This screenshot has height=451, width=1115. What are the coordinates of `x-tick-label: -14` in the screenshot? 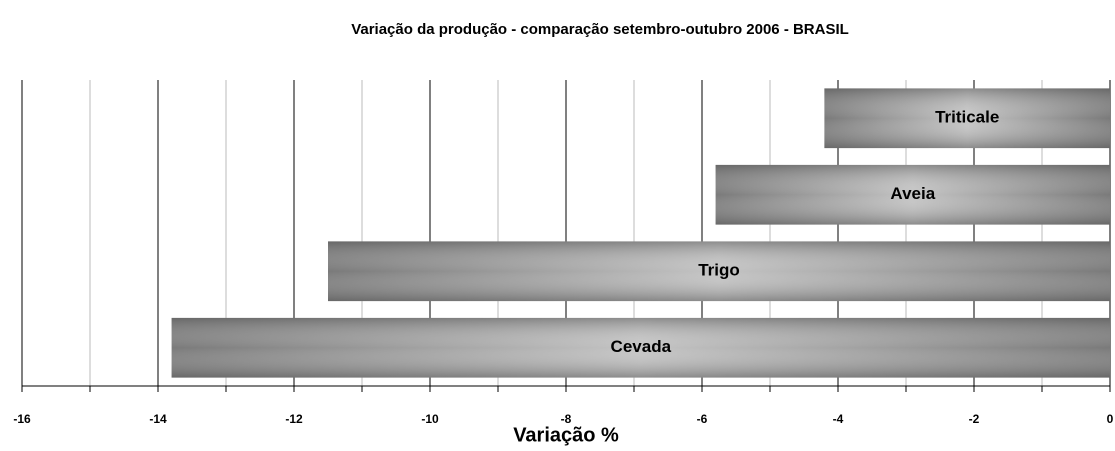 It's located at (158, 419).